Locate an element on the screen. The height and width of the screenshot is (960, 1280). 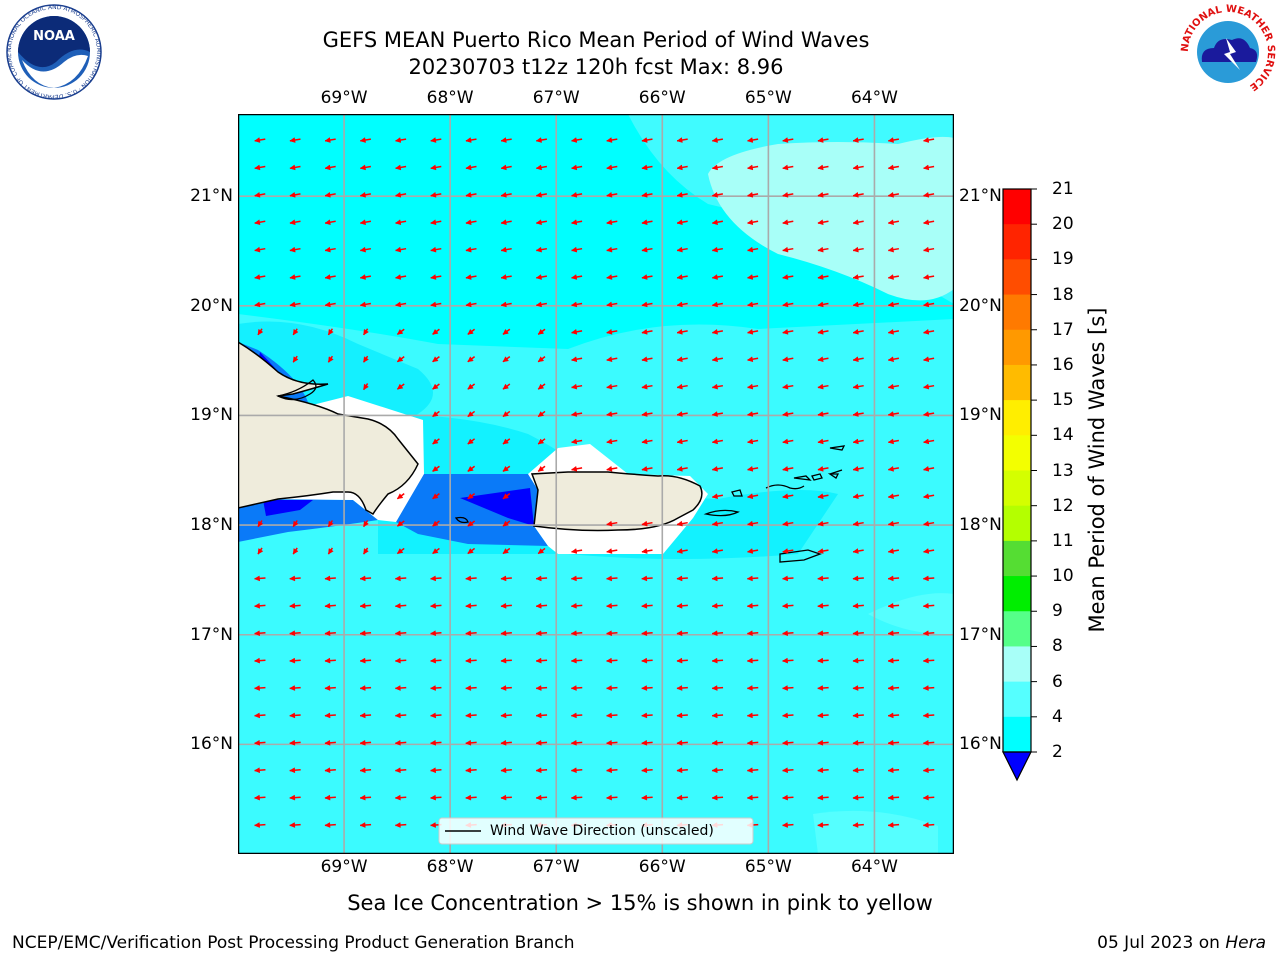
period-band-sw-patch is located at coordinates (911, 614).